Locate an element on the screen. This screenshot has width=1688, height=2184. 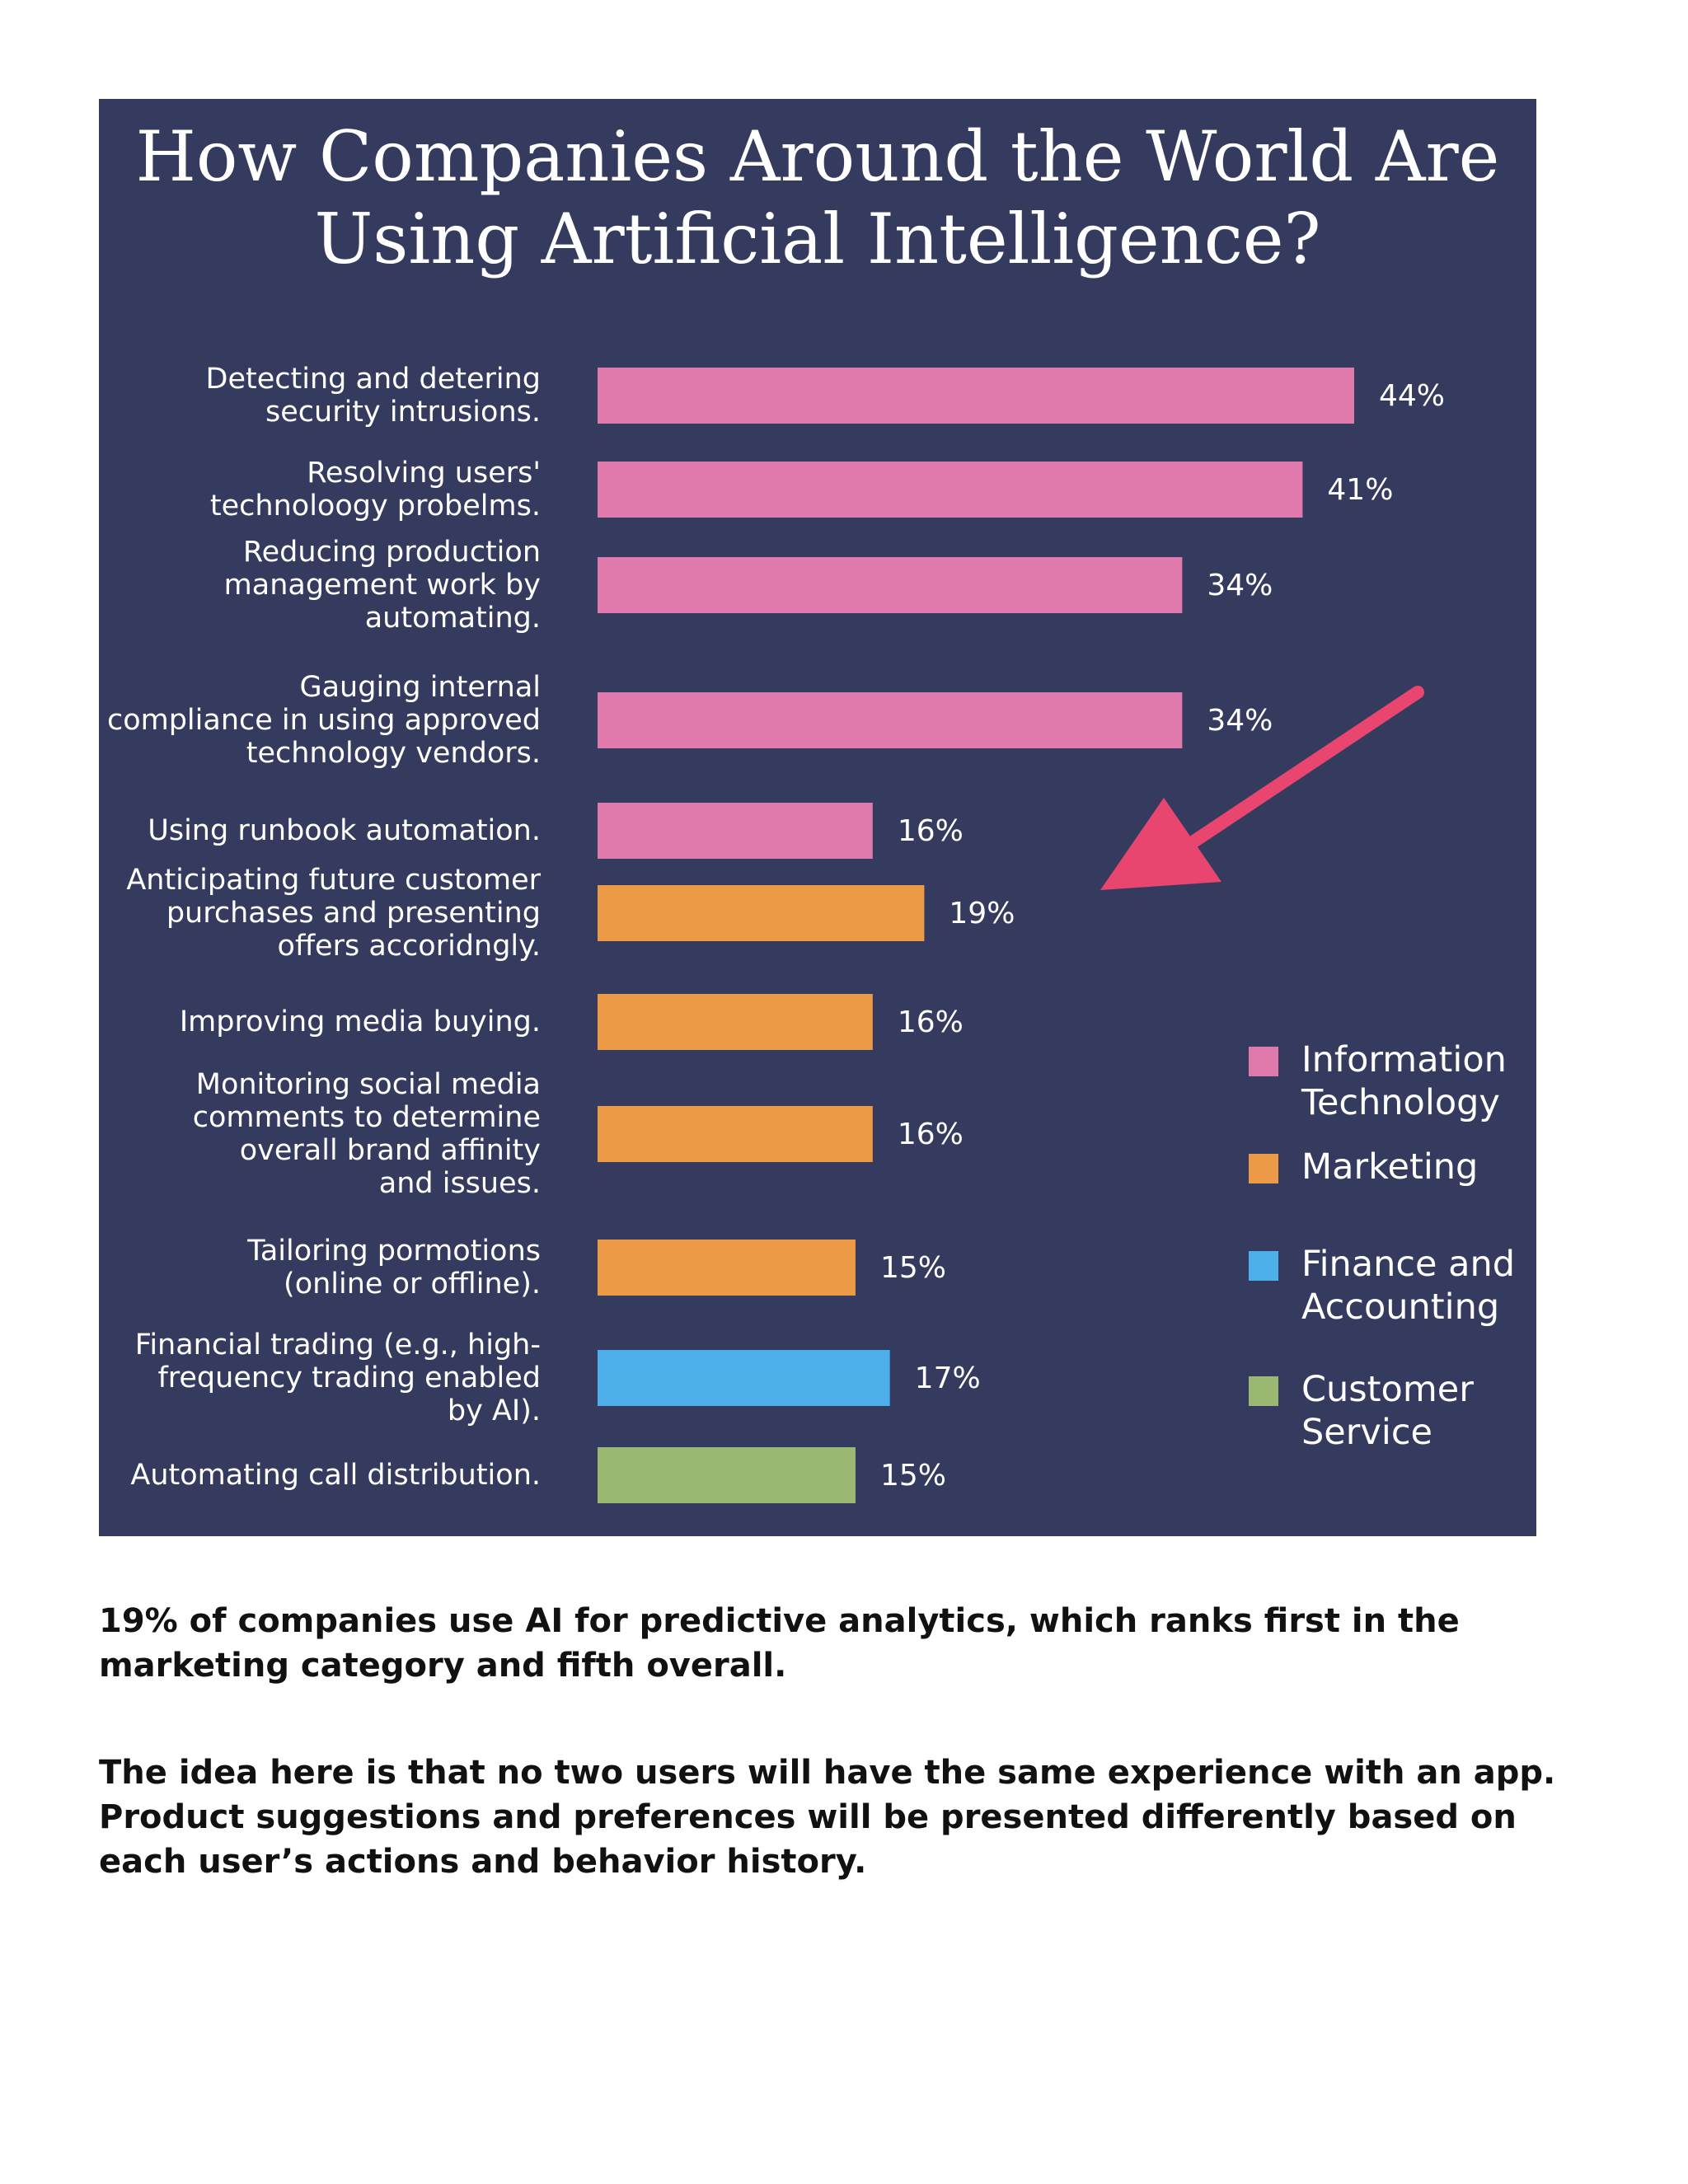
legend-item-4: Customer Service is located at coordinates (1361, 1411).